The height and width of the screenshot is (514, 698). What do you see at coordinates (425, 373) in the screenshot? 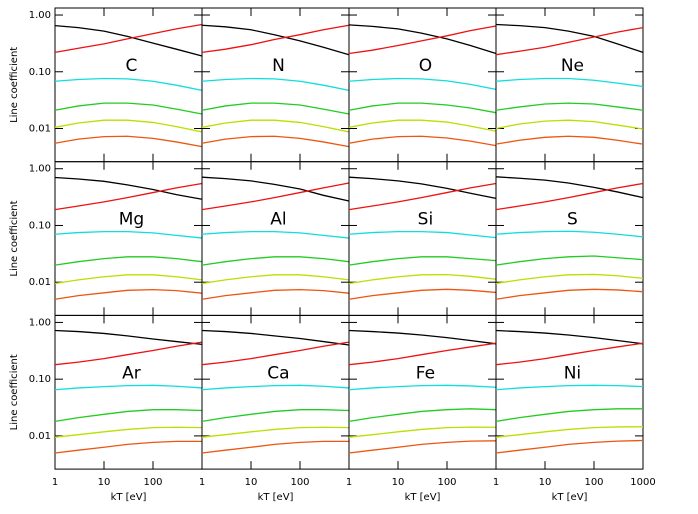
I see `panel-label: Fe` at bounding box center [425, 373].